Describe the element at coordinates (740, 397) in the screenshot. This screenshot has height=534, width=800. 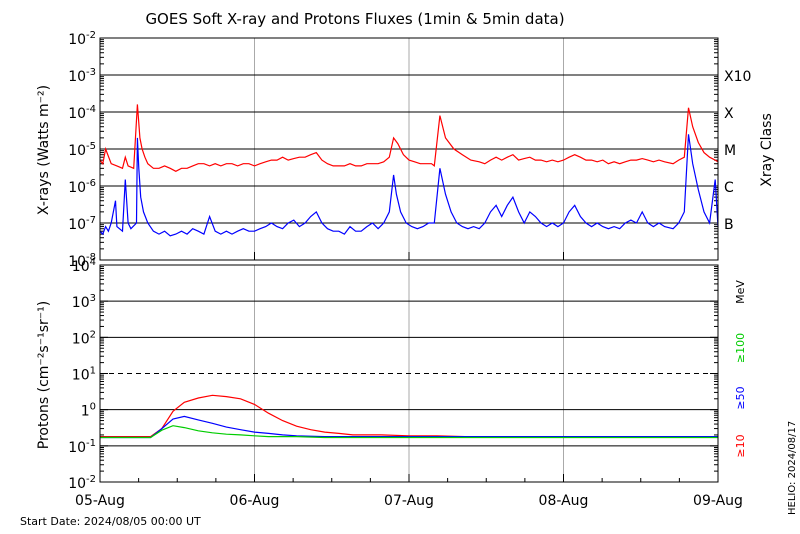
I see `energy-label-50: ≥50` at that location.